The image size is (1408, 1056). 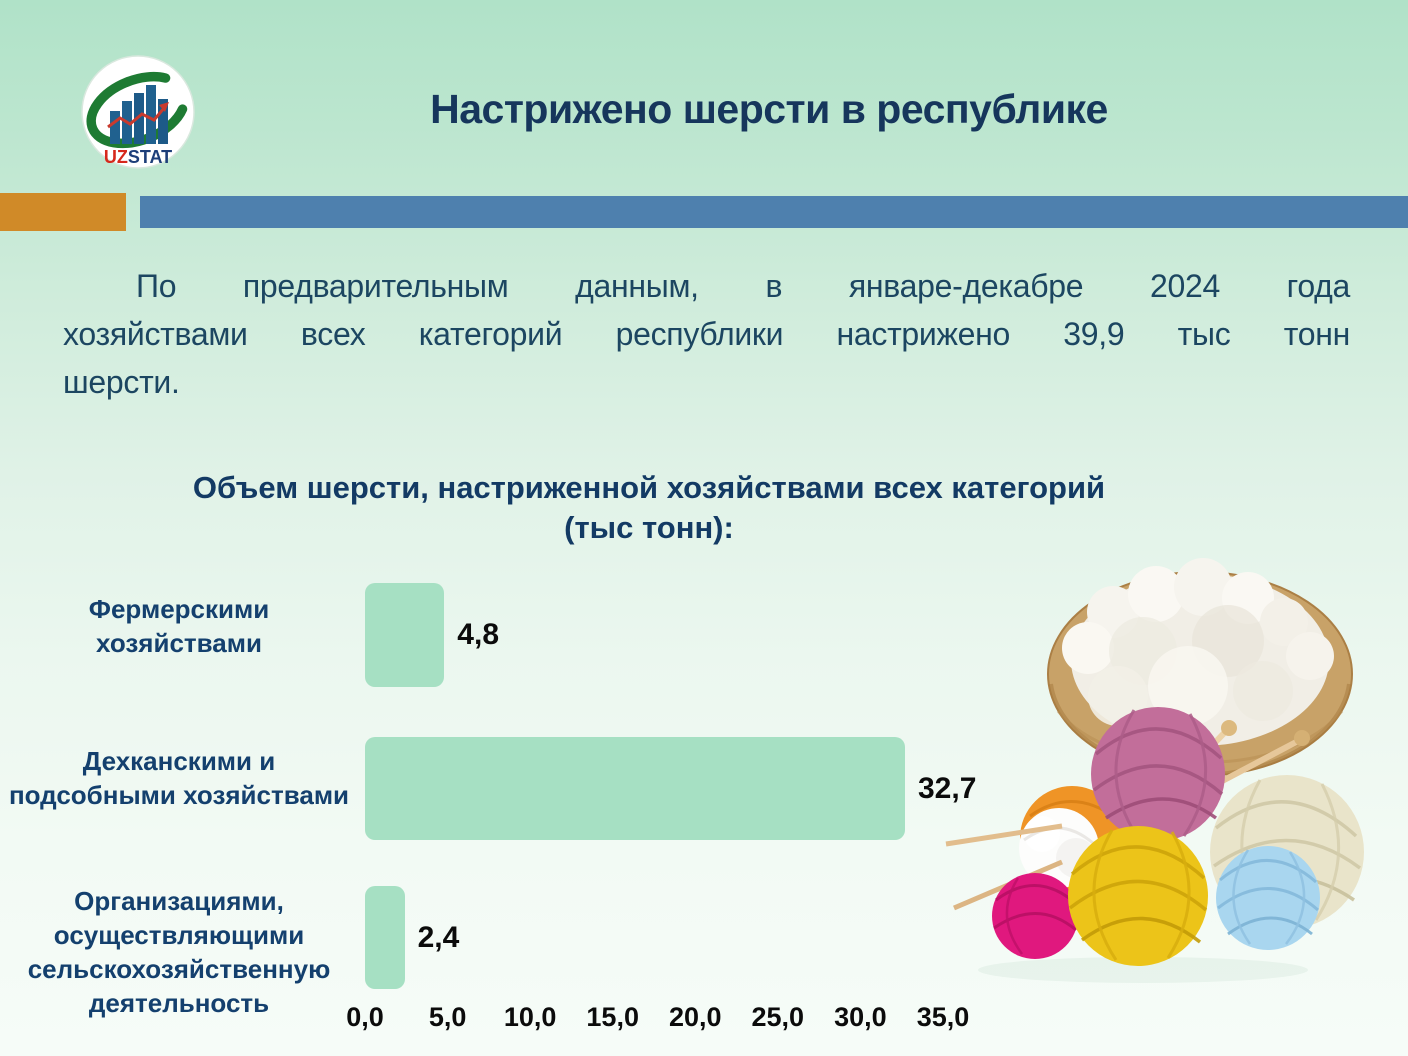 I want to click on x-axis: 0,0 5,0 10,0 15,0 20,0 25,0 30,0 35,0, so click(x=704, y=1019).